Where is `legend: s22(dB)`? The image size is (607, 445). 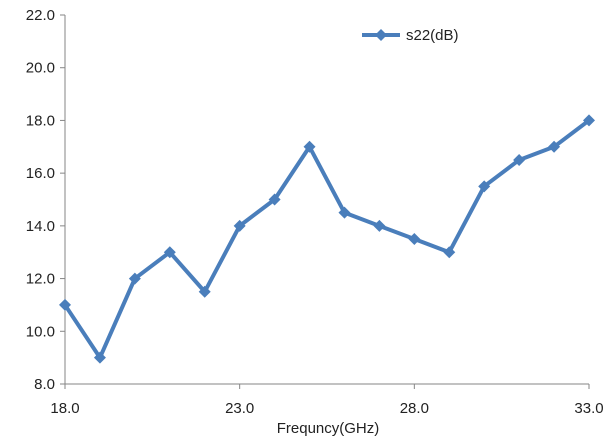 legend: s22(dB) is located at coordinates (410, 35).